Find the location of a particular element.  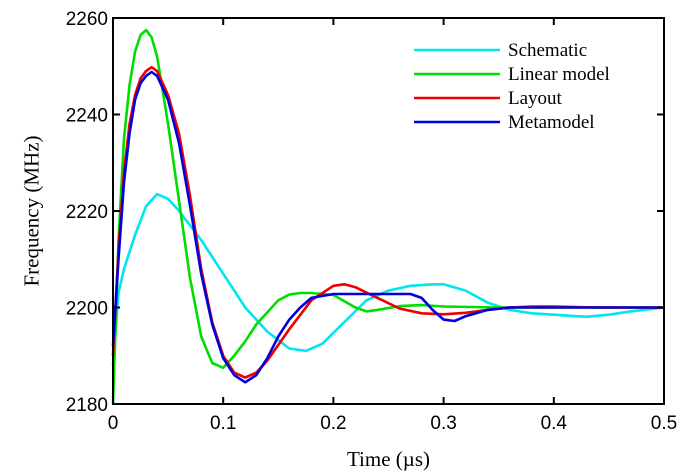

y-tick-label: 2220 is located at coordinates (87, 212).